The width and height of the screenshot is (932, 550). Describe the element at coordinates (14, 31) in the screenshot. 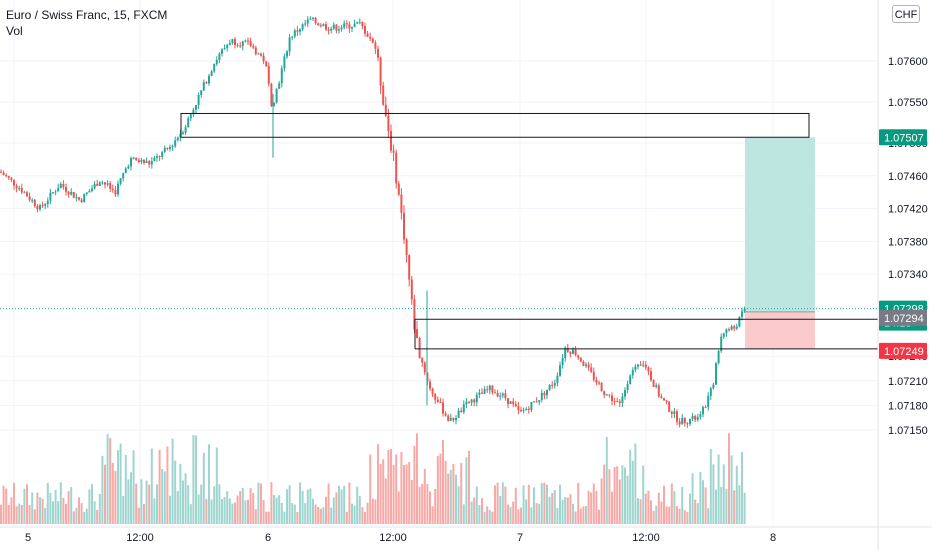

I see `volume-indicator-label: Vol` at that location.